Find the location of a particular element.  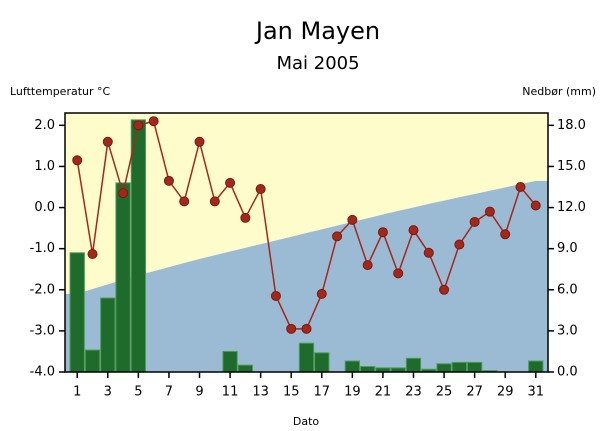

y2-axis-label: Nedbør (mm) is located at coordinates (559, 91).